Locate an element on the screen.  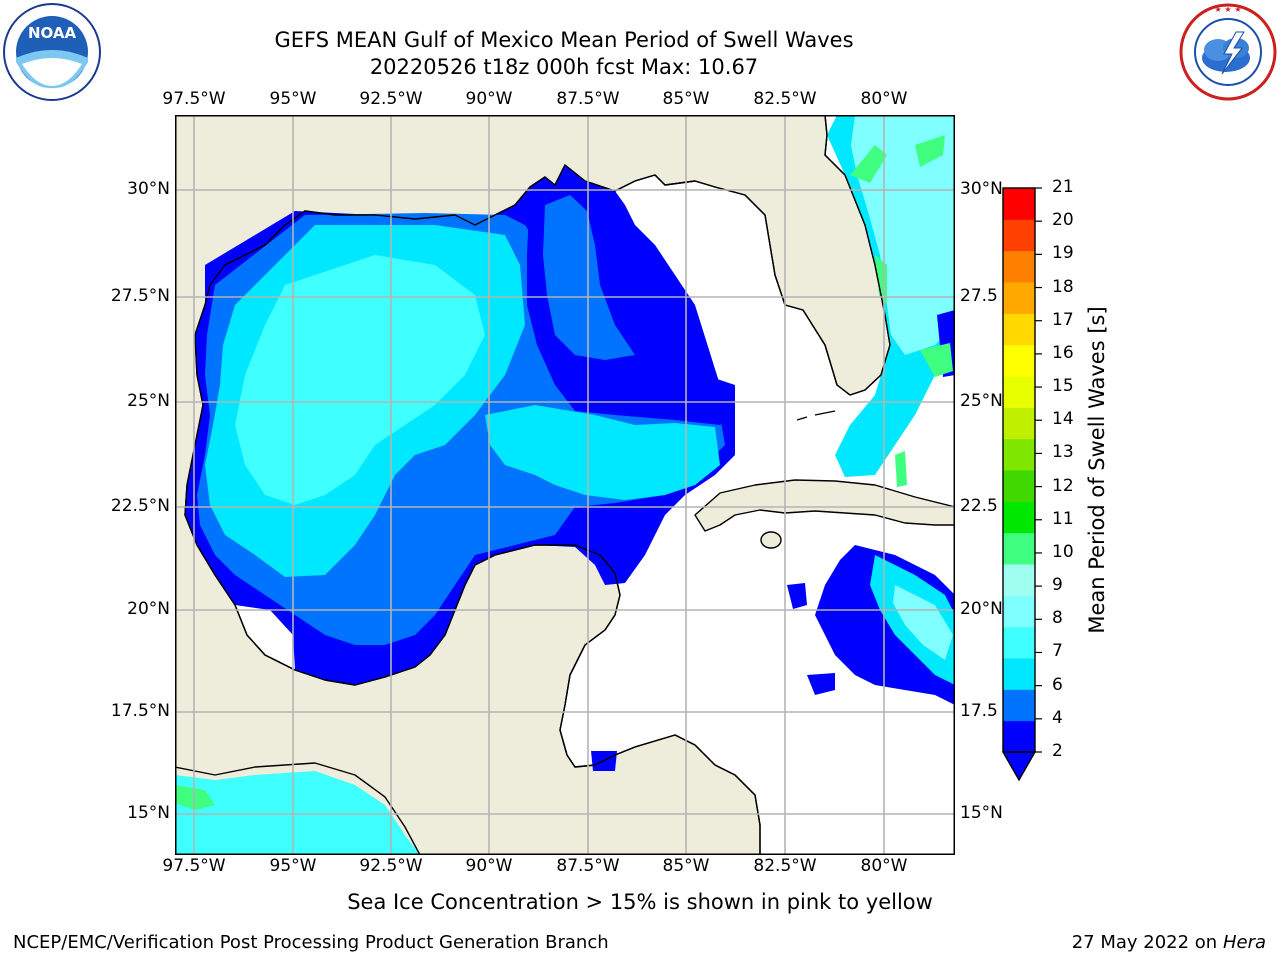
latitude-label-left: 25°N is located at coordinates (148, 401).